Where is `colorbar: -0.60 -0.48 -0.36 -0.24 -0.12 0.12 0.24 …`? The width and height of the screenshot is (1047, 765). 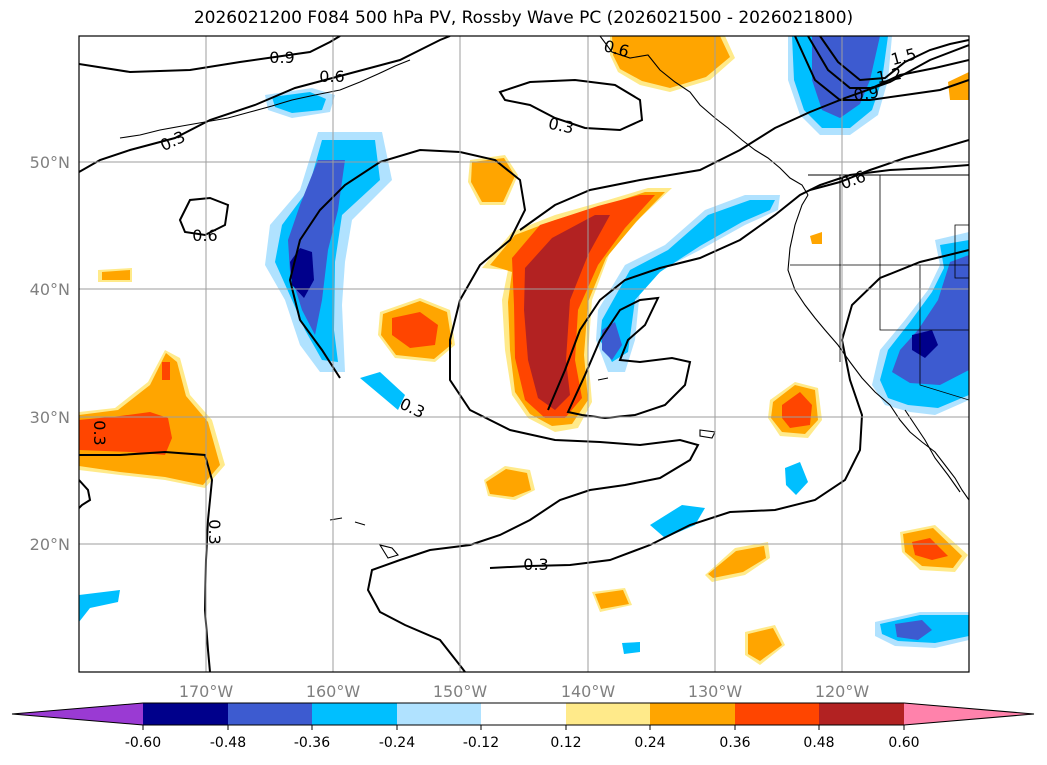 colorbar: -0.60 -0.48 -0.36 -0.24 -0.12 0.12 0.24 … is located at coordinates (523, 726).